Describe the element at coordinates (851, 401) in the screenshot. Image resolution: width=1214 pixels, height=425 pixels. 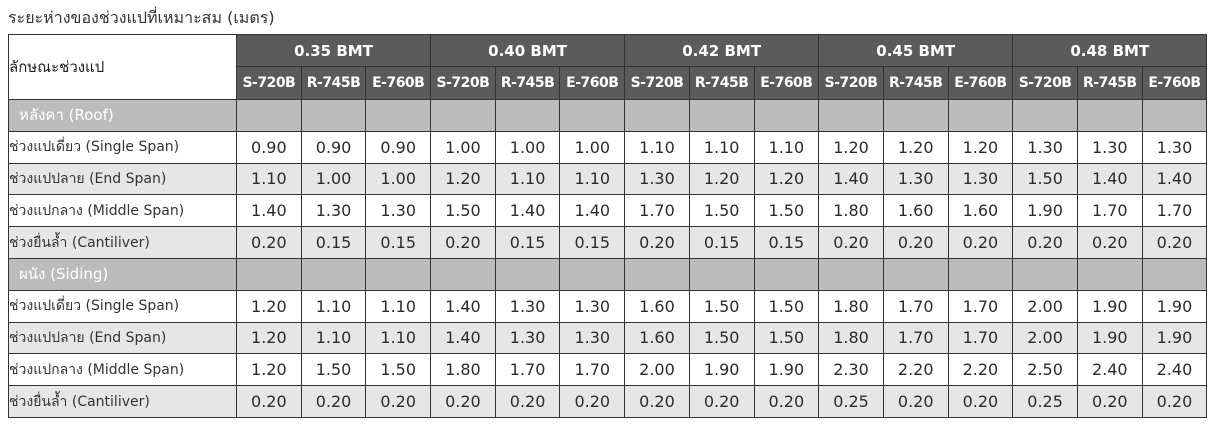
I see `value-cell: 0.25` at that location.